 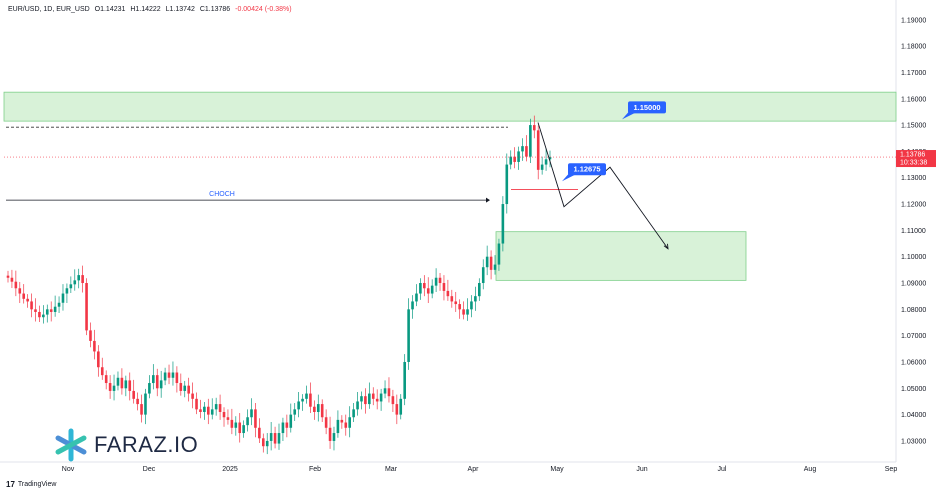 I want to click on y-tick-label: 1.09000, so click(x=913, y=284).